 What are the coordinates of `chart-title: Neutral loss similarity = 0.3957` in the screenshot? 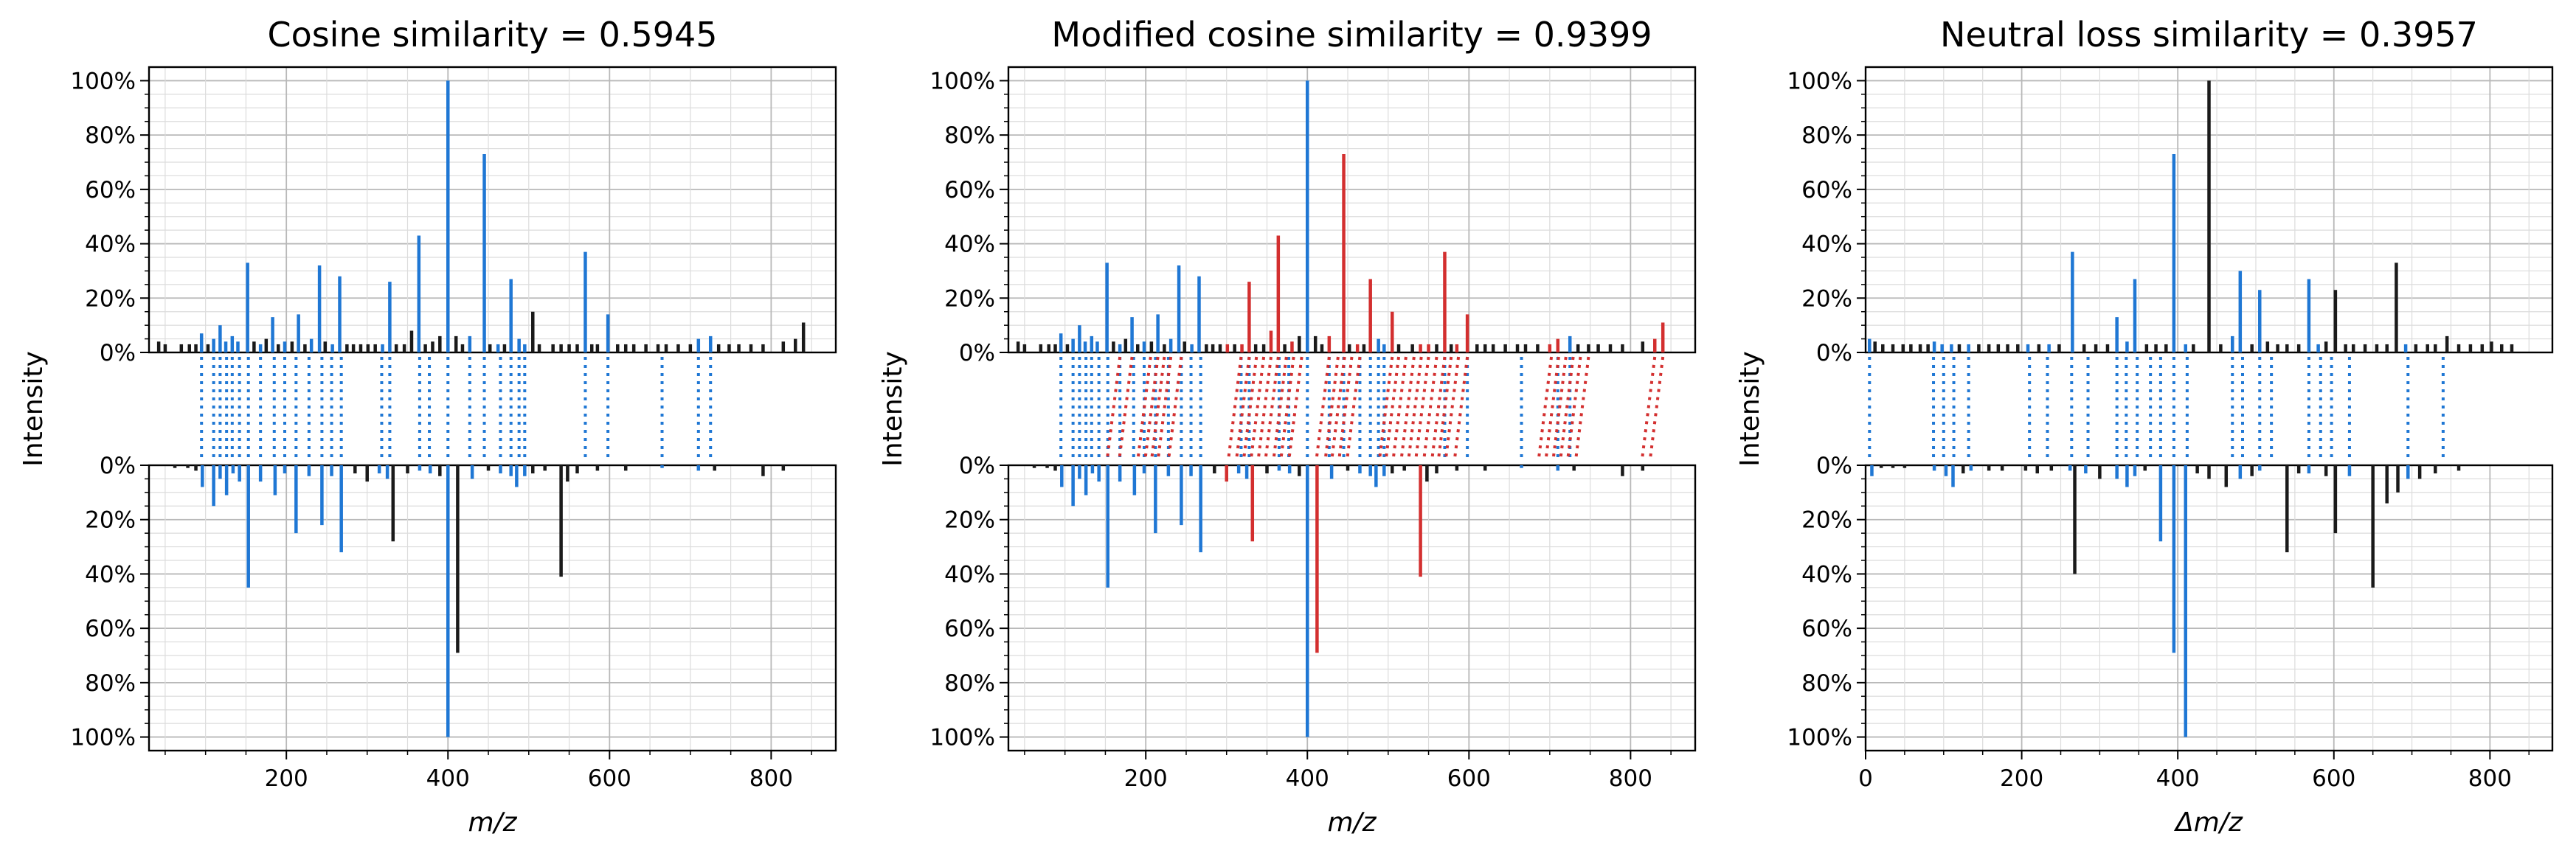 It's located at (2209, 35).